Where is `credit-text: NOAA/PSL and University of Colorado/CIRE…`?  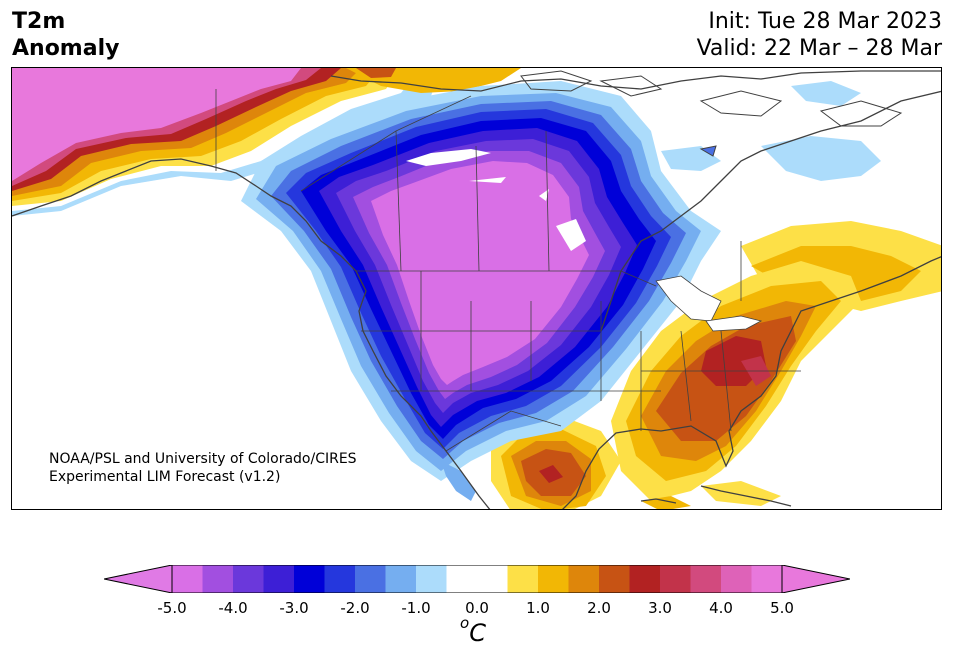 credit-text: NOAA/PSL and University of Colorado/CIRE… is located at coordinates (203, 468).